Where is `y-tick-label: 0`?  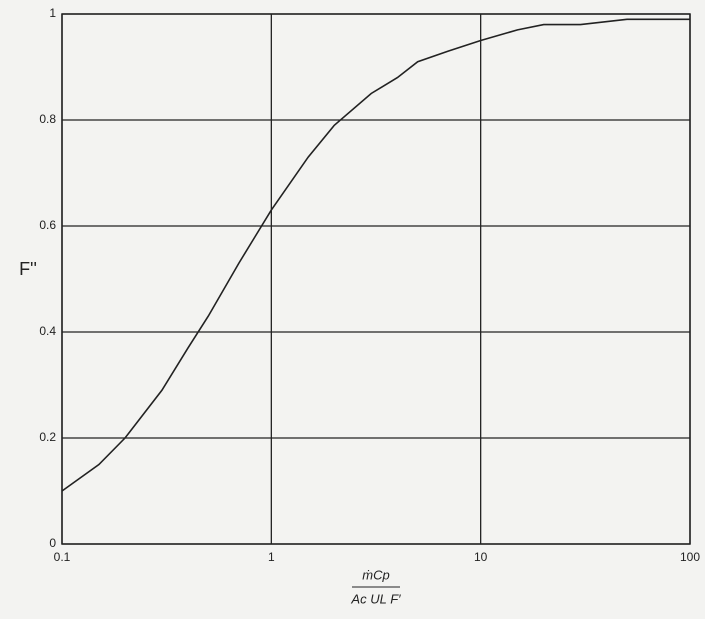 y-tick-label: 0 is located at coordinates (52, 543).